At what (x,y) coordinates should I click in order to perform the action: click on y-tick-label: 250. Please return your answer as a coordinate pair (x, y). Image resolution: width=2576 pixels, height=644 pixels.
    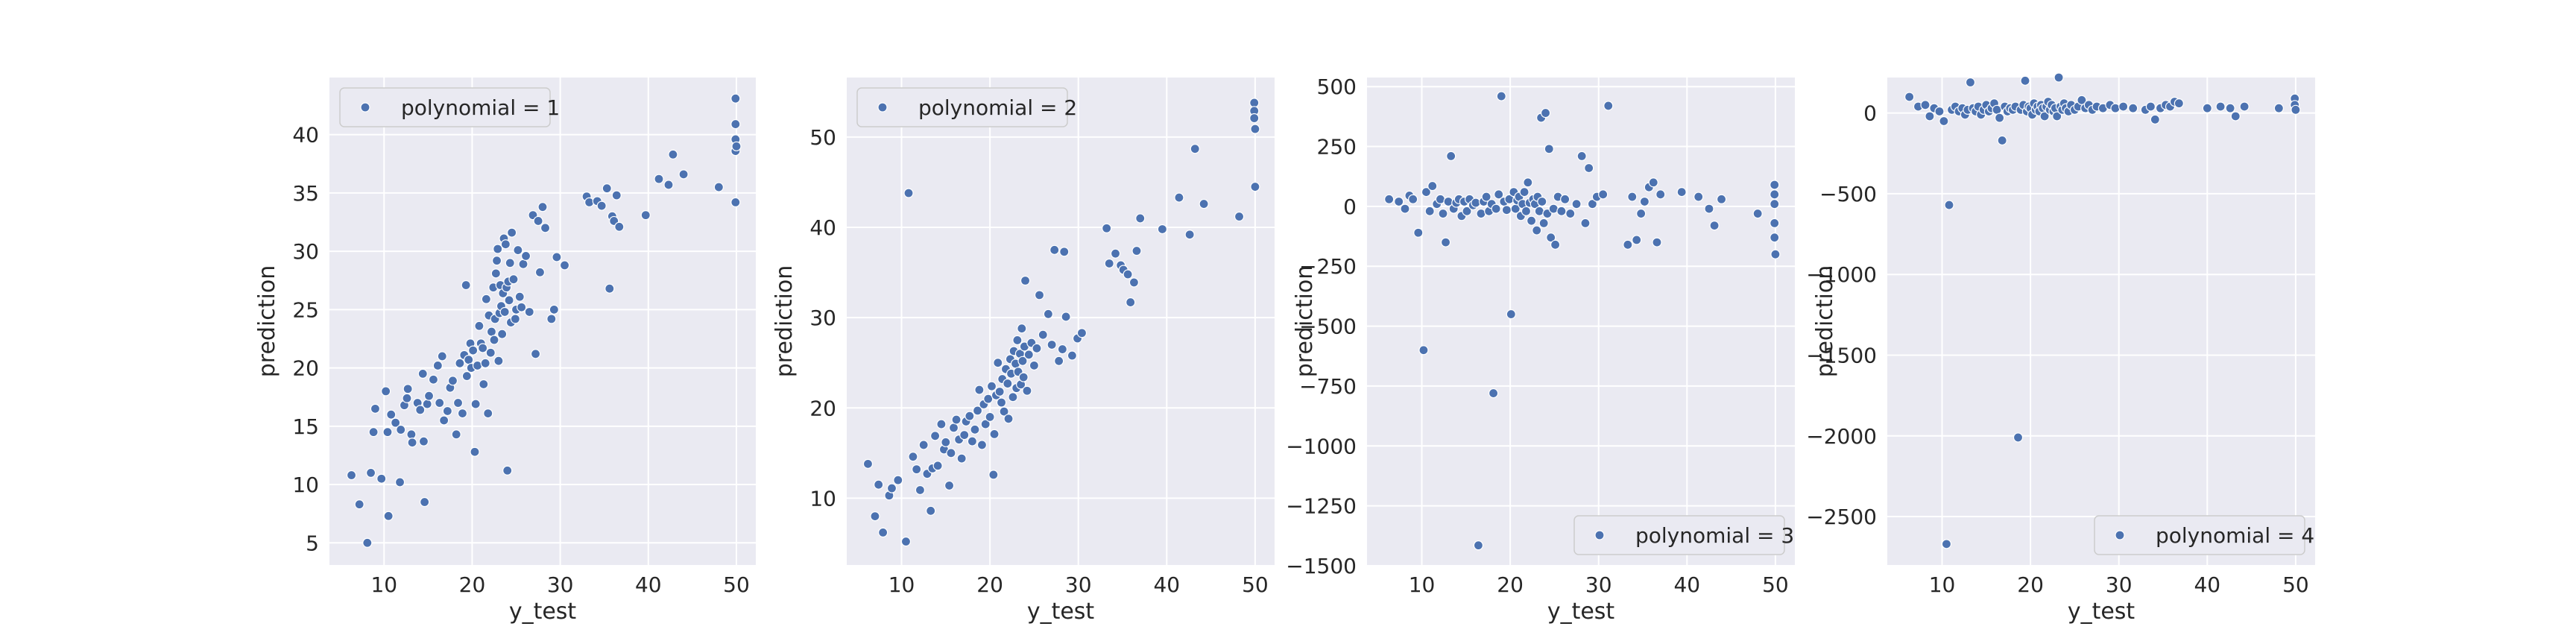
    Looking at the image, I should click on (1337, 148).